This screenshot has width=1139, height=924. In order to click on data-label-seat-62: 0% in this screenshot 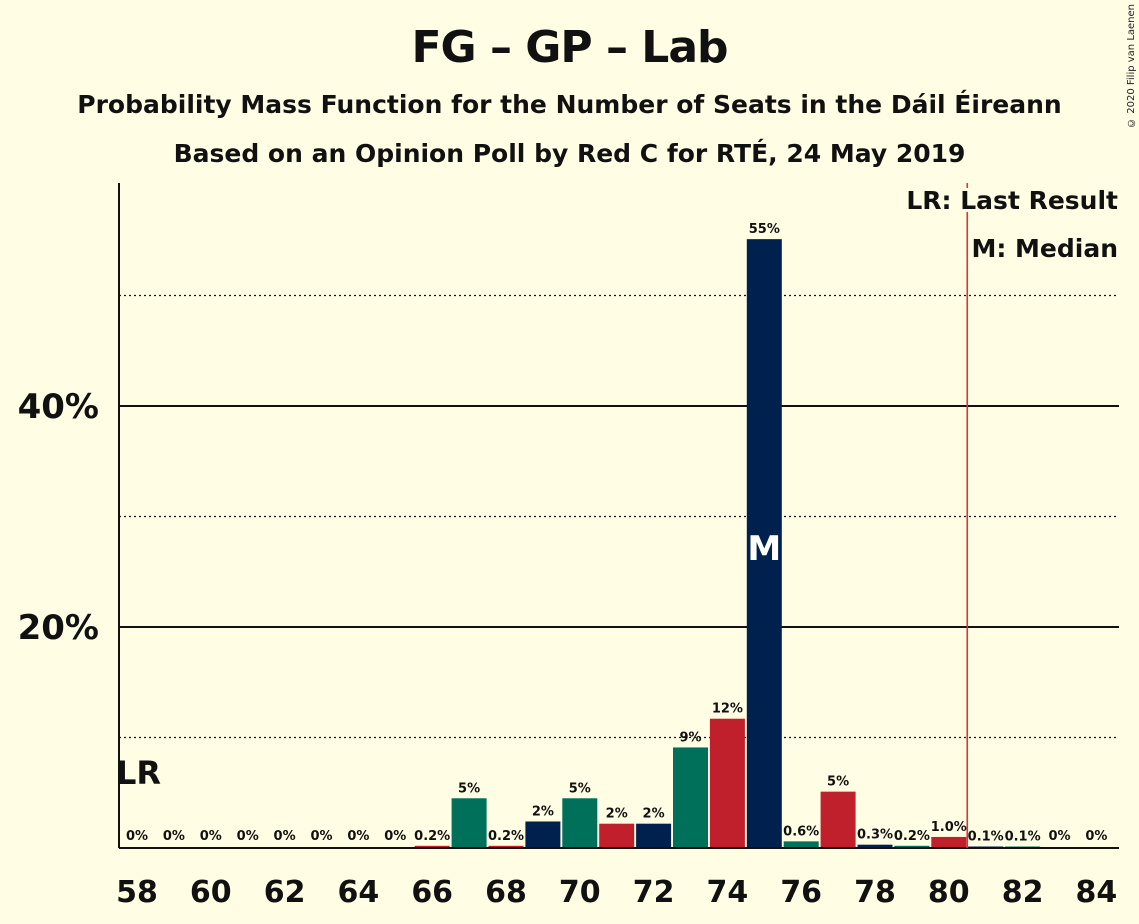, I will do `click(285, 836)`.